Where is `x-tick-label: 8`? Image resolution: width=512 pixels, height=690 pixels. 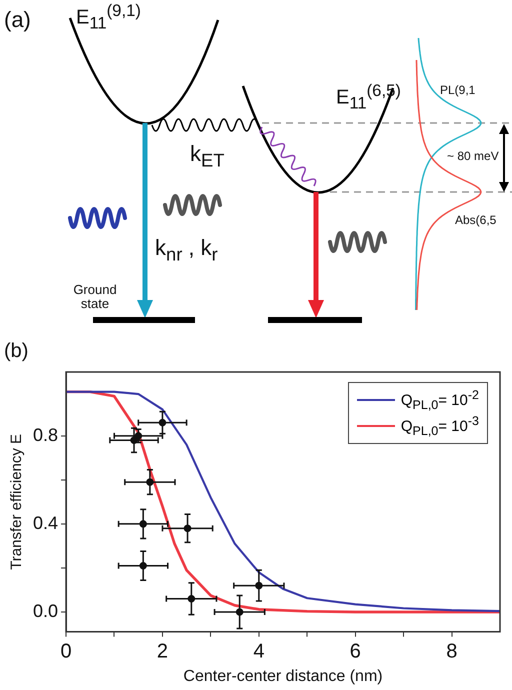
x-tick-label: 8 is located at coordinates (452, 651).